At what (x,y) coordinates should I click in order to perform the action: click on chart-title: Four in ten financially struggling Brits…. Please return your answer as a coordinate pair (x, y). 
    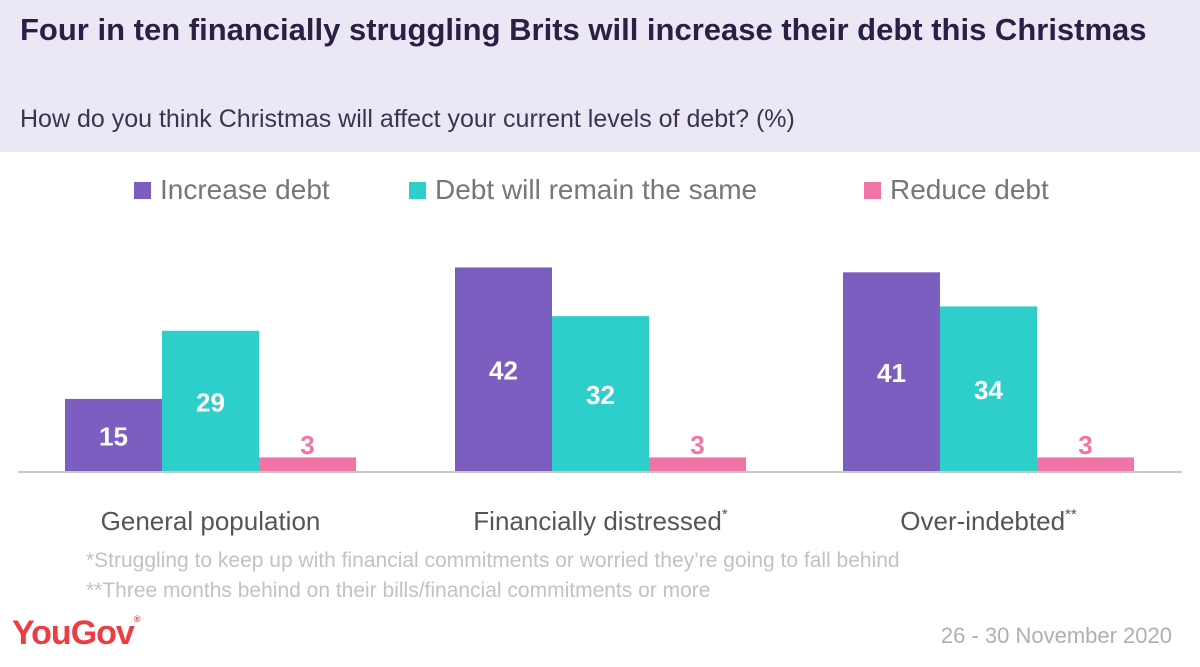
    Looking at the image, I should click on (583, 29).